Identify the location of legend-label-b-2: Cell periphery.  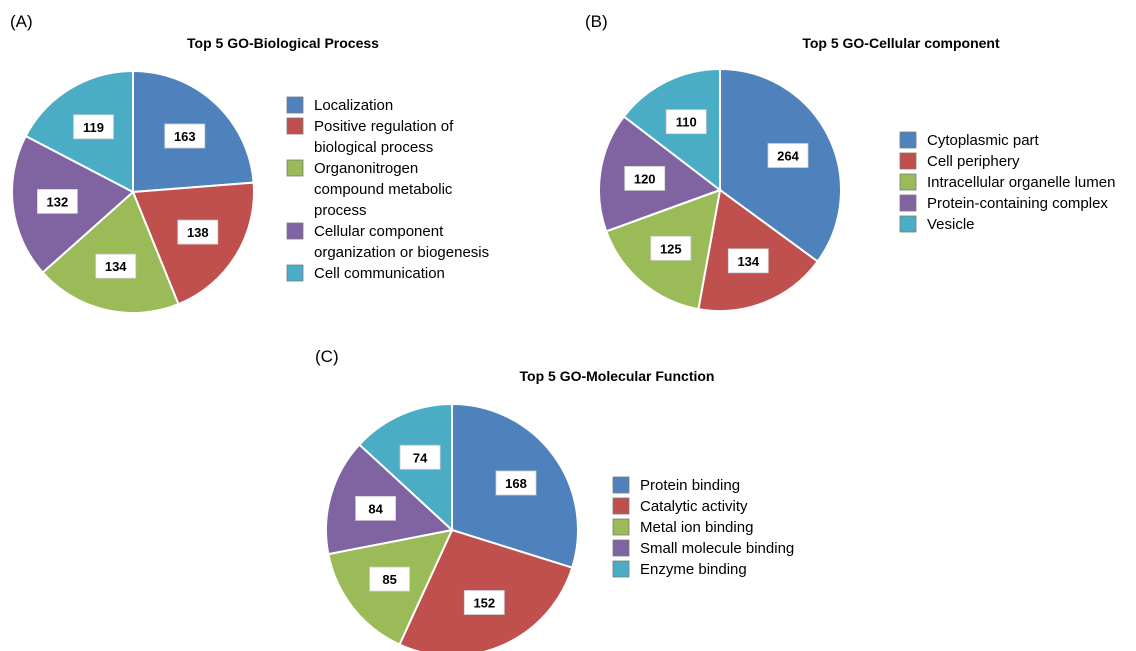
(973, 161).